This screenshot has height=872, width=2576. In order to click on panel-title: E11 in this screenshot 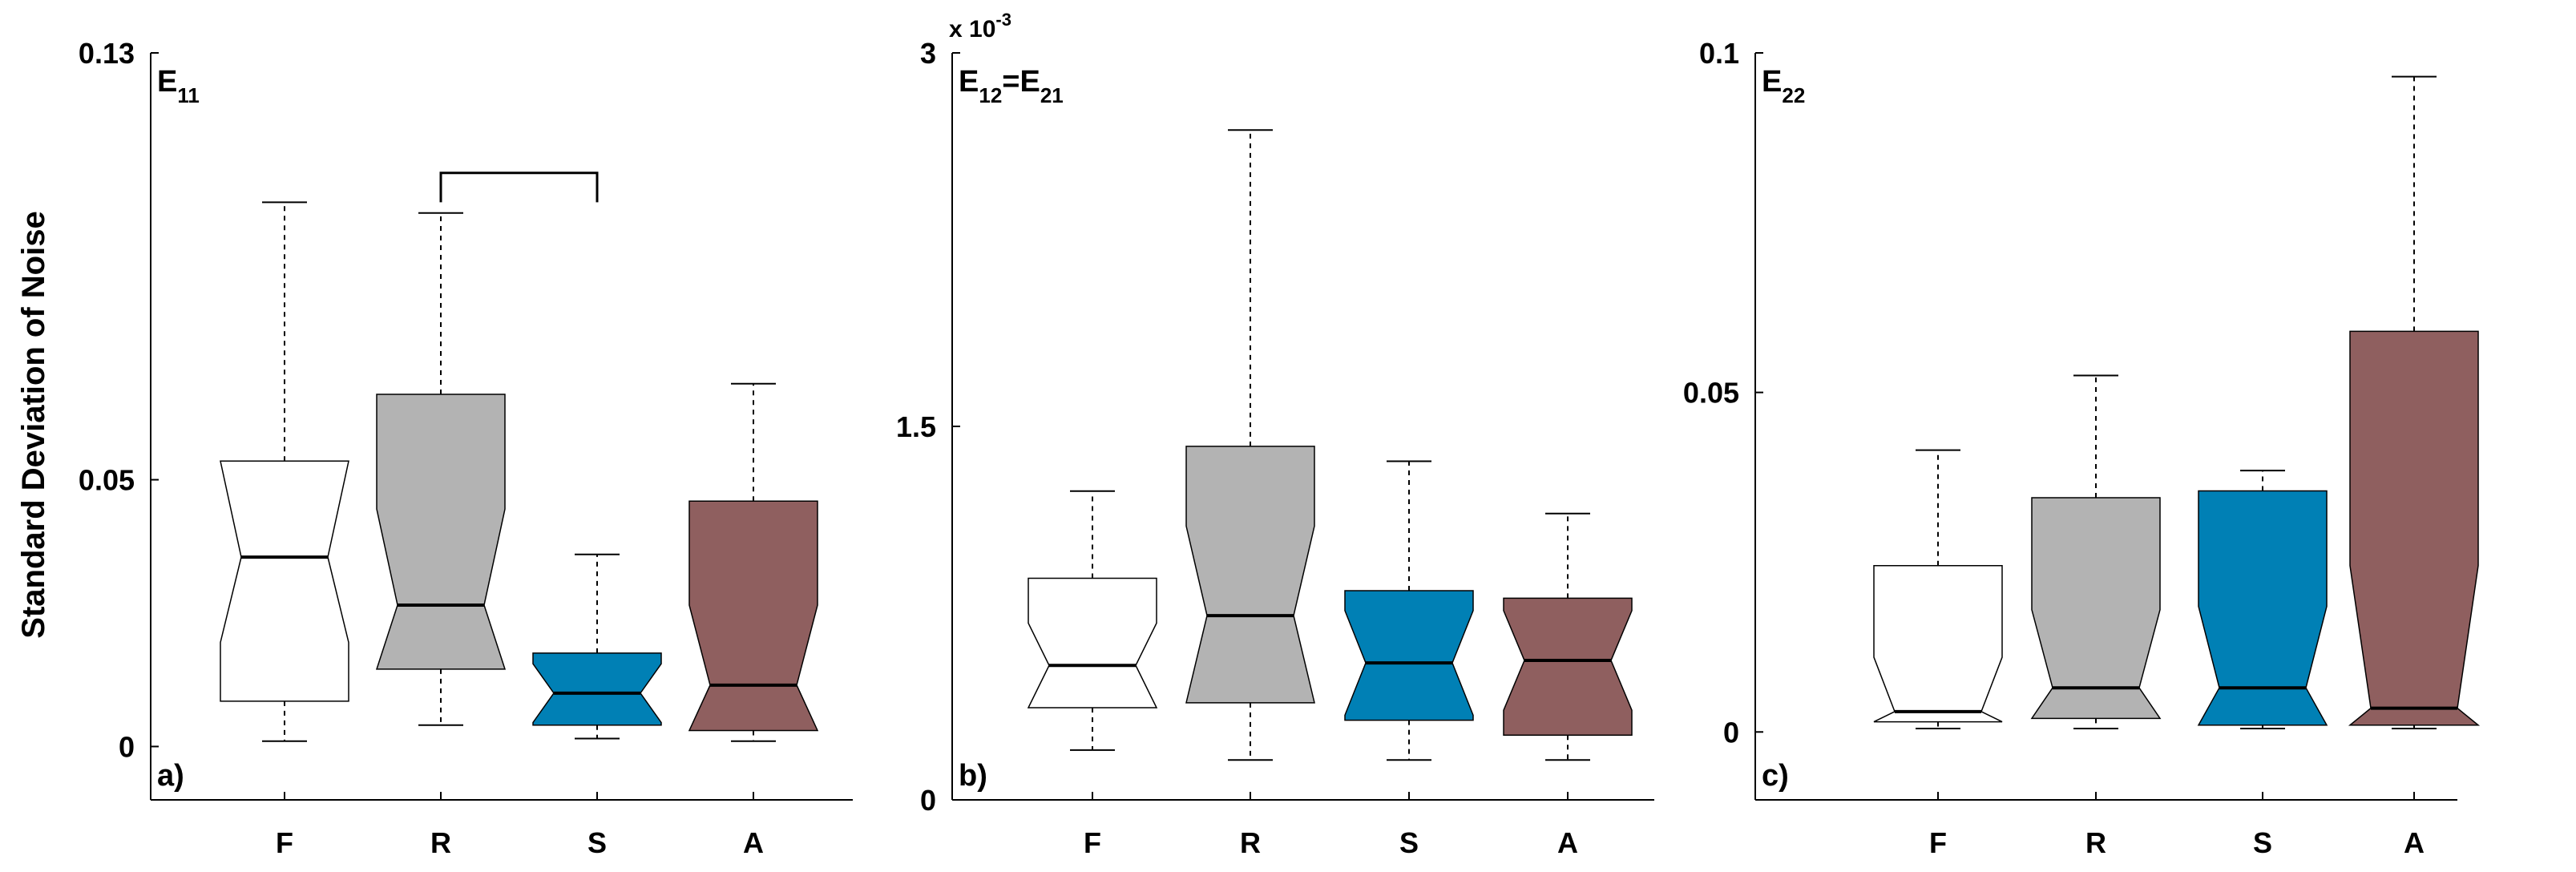, I will do `click(178, 86)`.